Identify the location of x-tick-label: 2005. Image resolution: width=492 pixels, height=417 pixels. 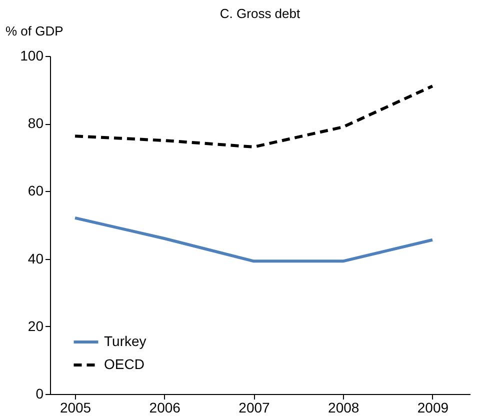
(76, 408).